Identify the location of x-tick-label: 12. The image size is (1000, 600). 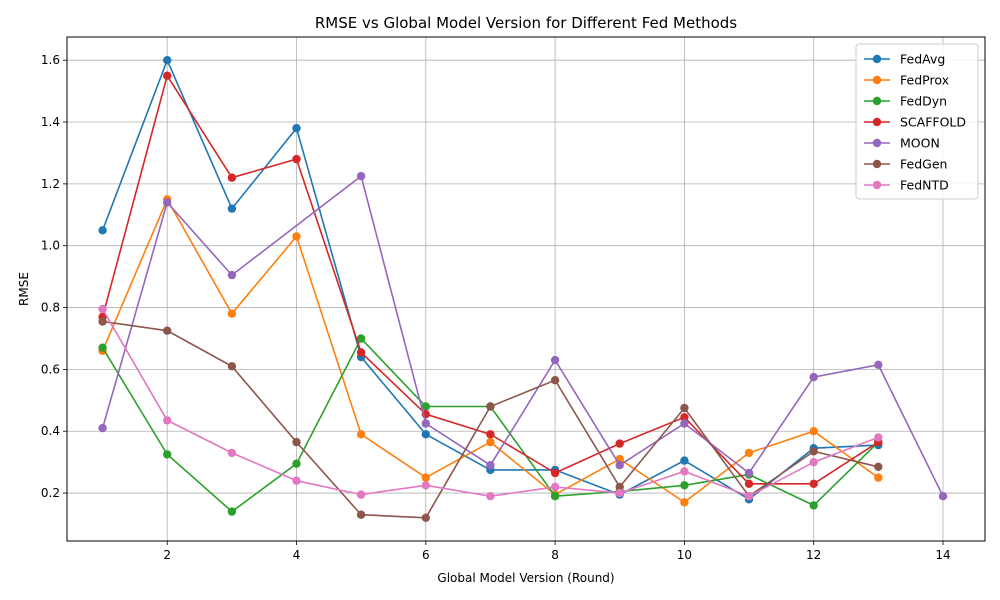
(813, 555).